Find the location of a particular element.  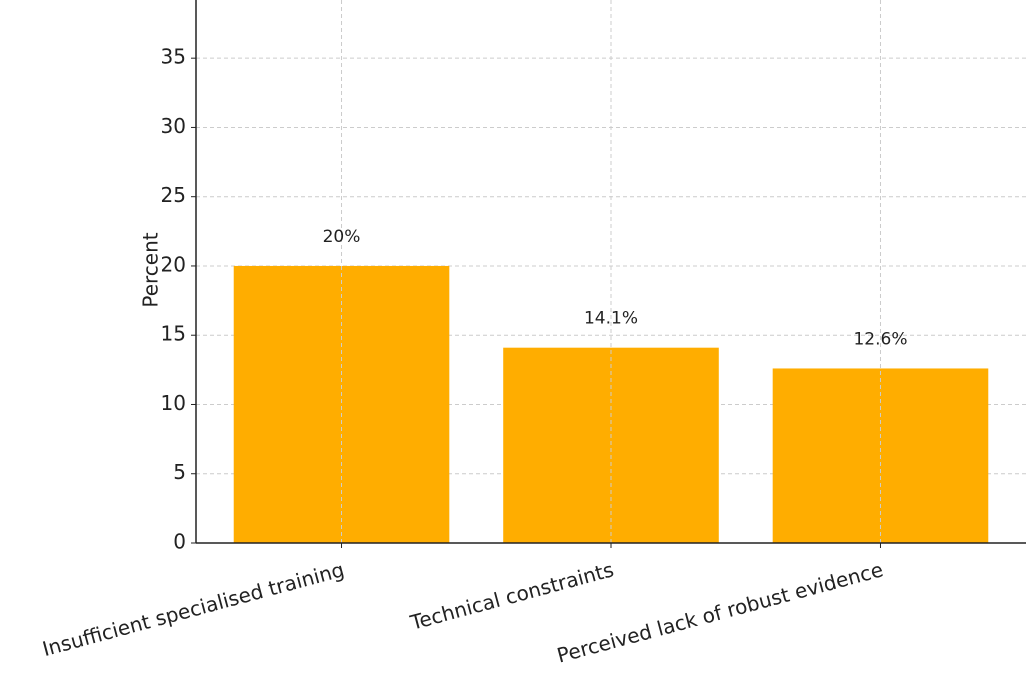

value-label: 14.1% is located at coordinates (611, 319).